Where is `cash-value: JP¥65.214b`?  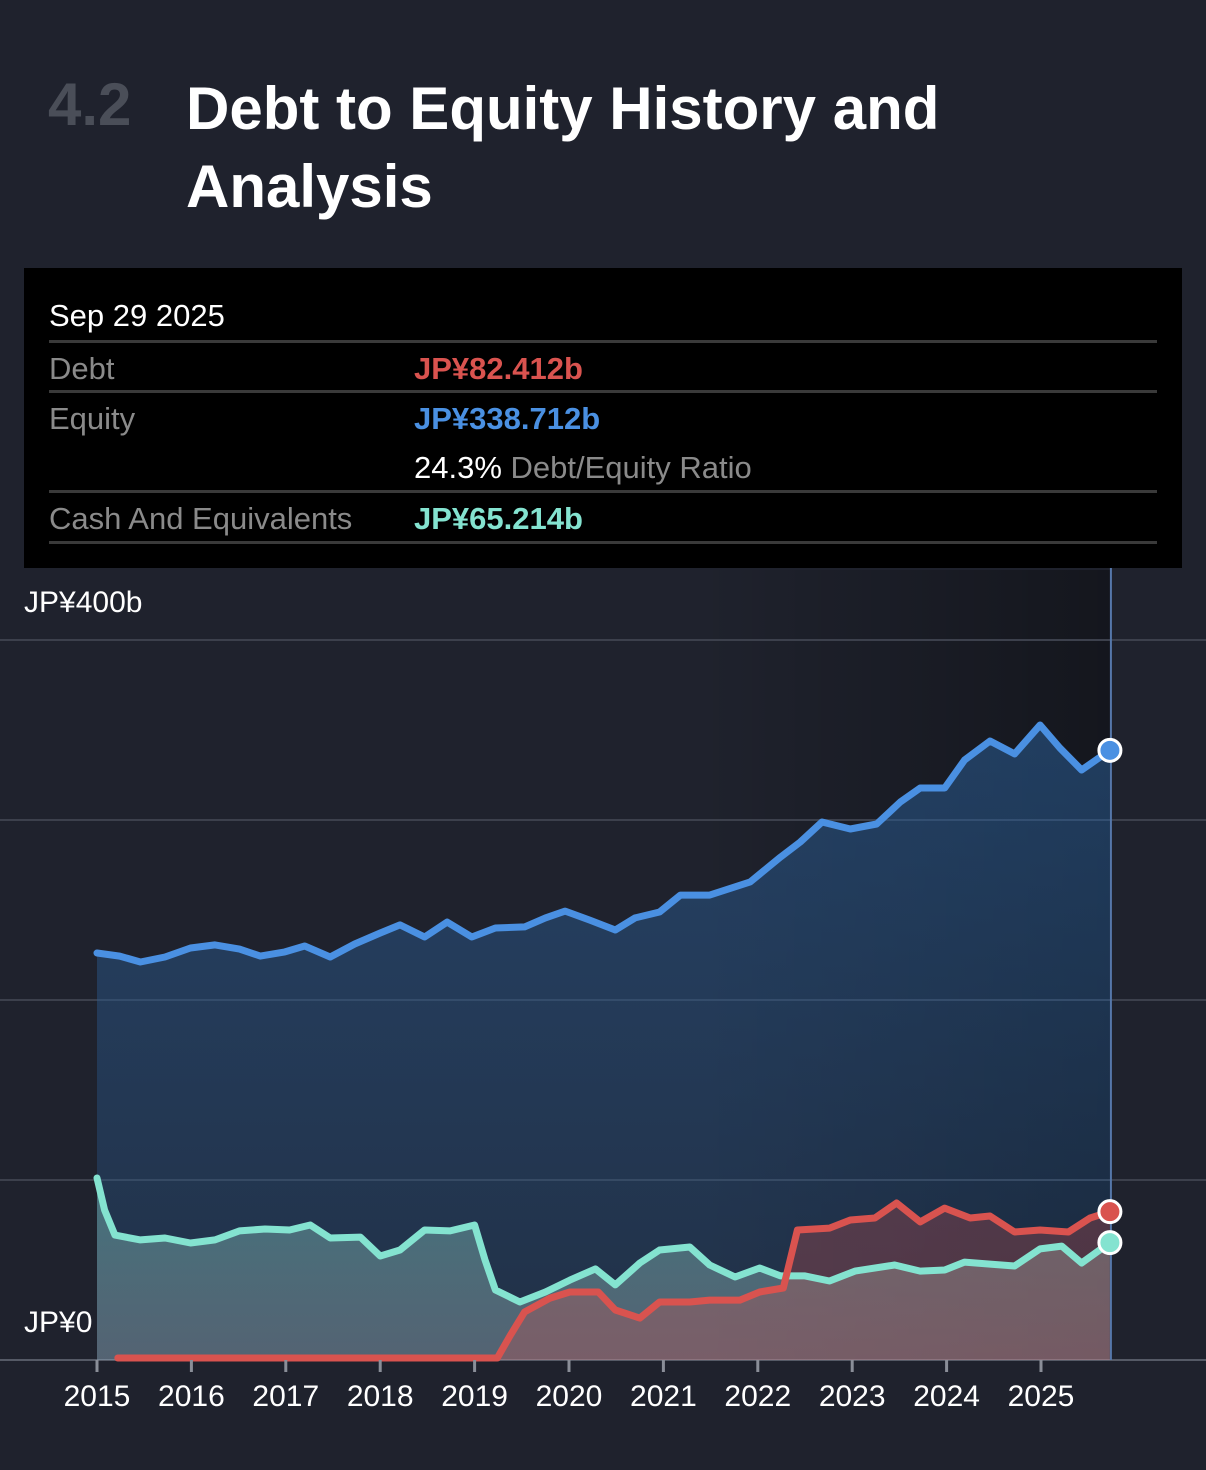
cash-value: JP¥65.214b is located at coordinates (498, 518).